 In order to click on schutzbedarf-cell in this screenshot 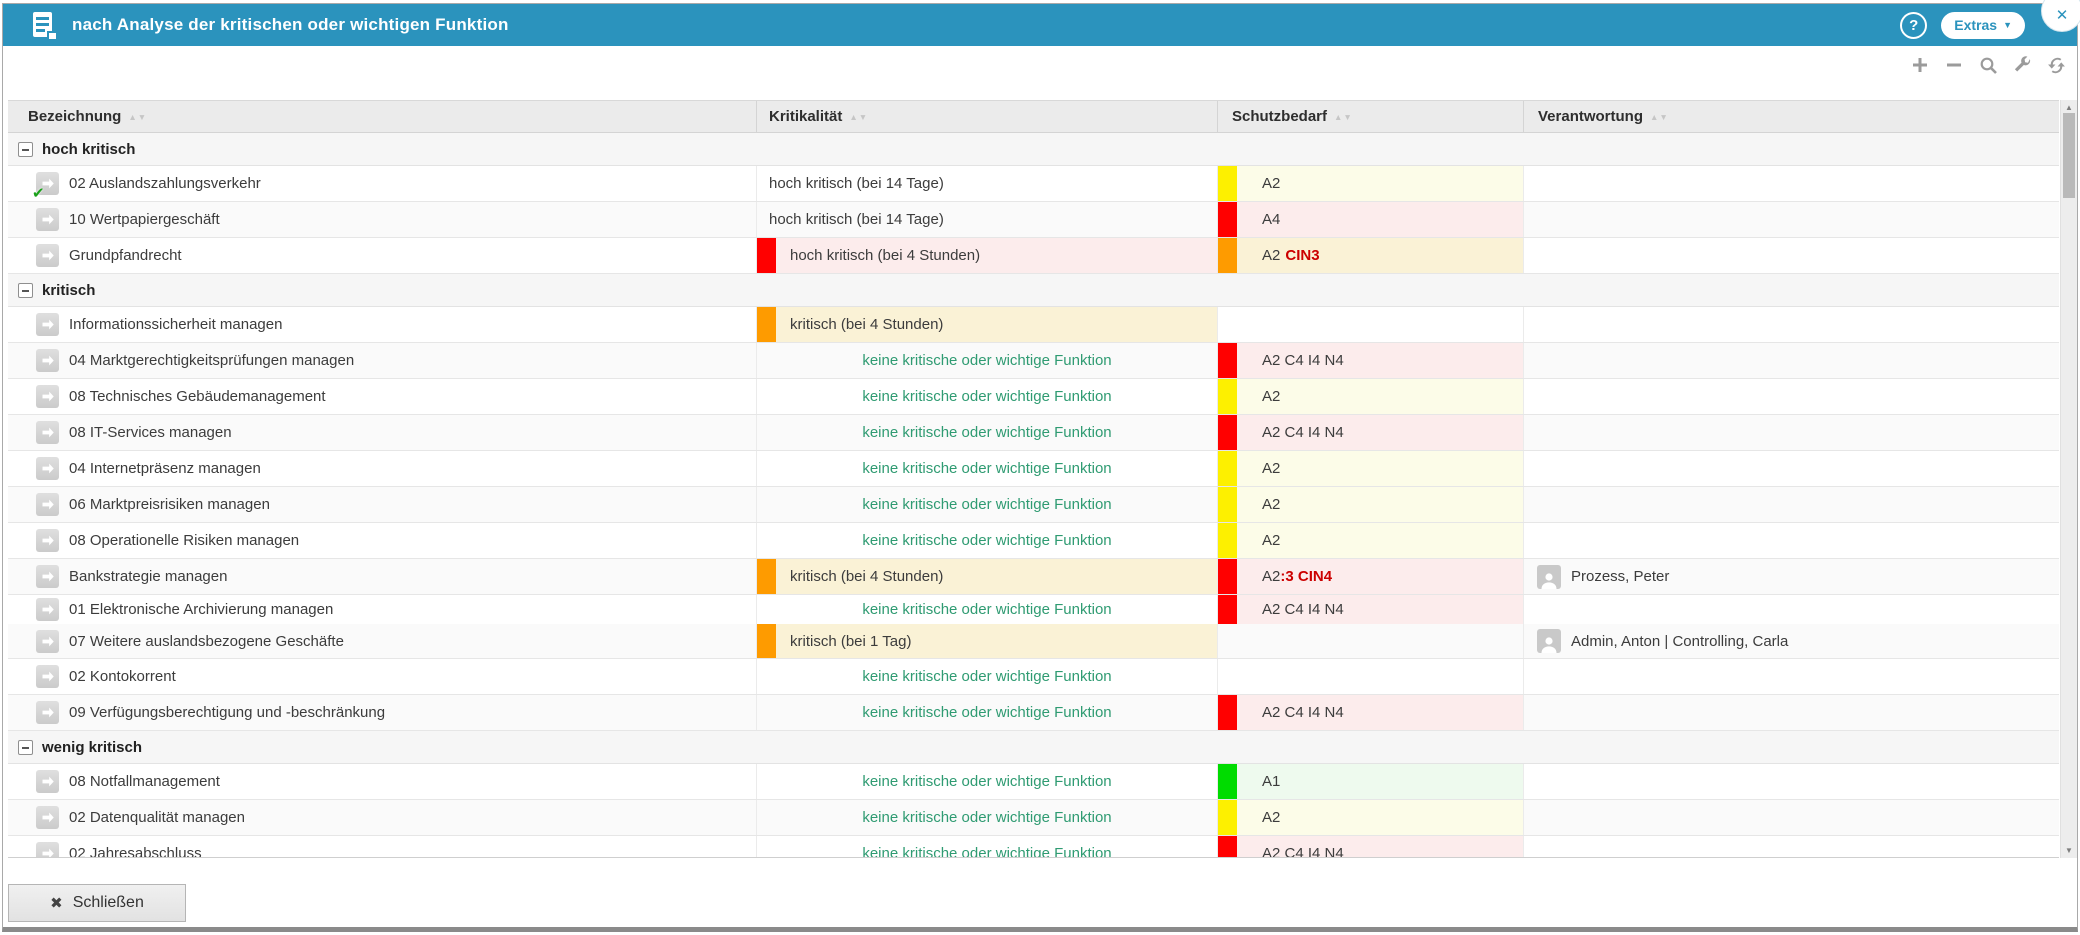, I will do `click(1371, 641)`.